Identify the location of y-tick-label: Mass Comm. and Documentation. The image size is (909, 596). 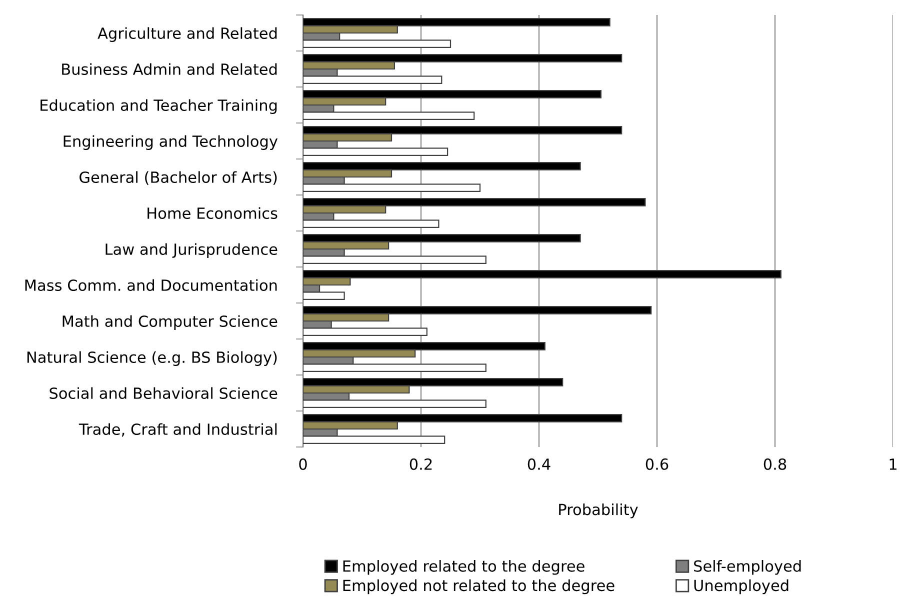
(151, 285).